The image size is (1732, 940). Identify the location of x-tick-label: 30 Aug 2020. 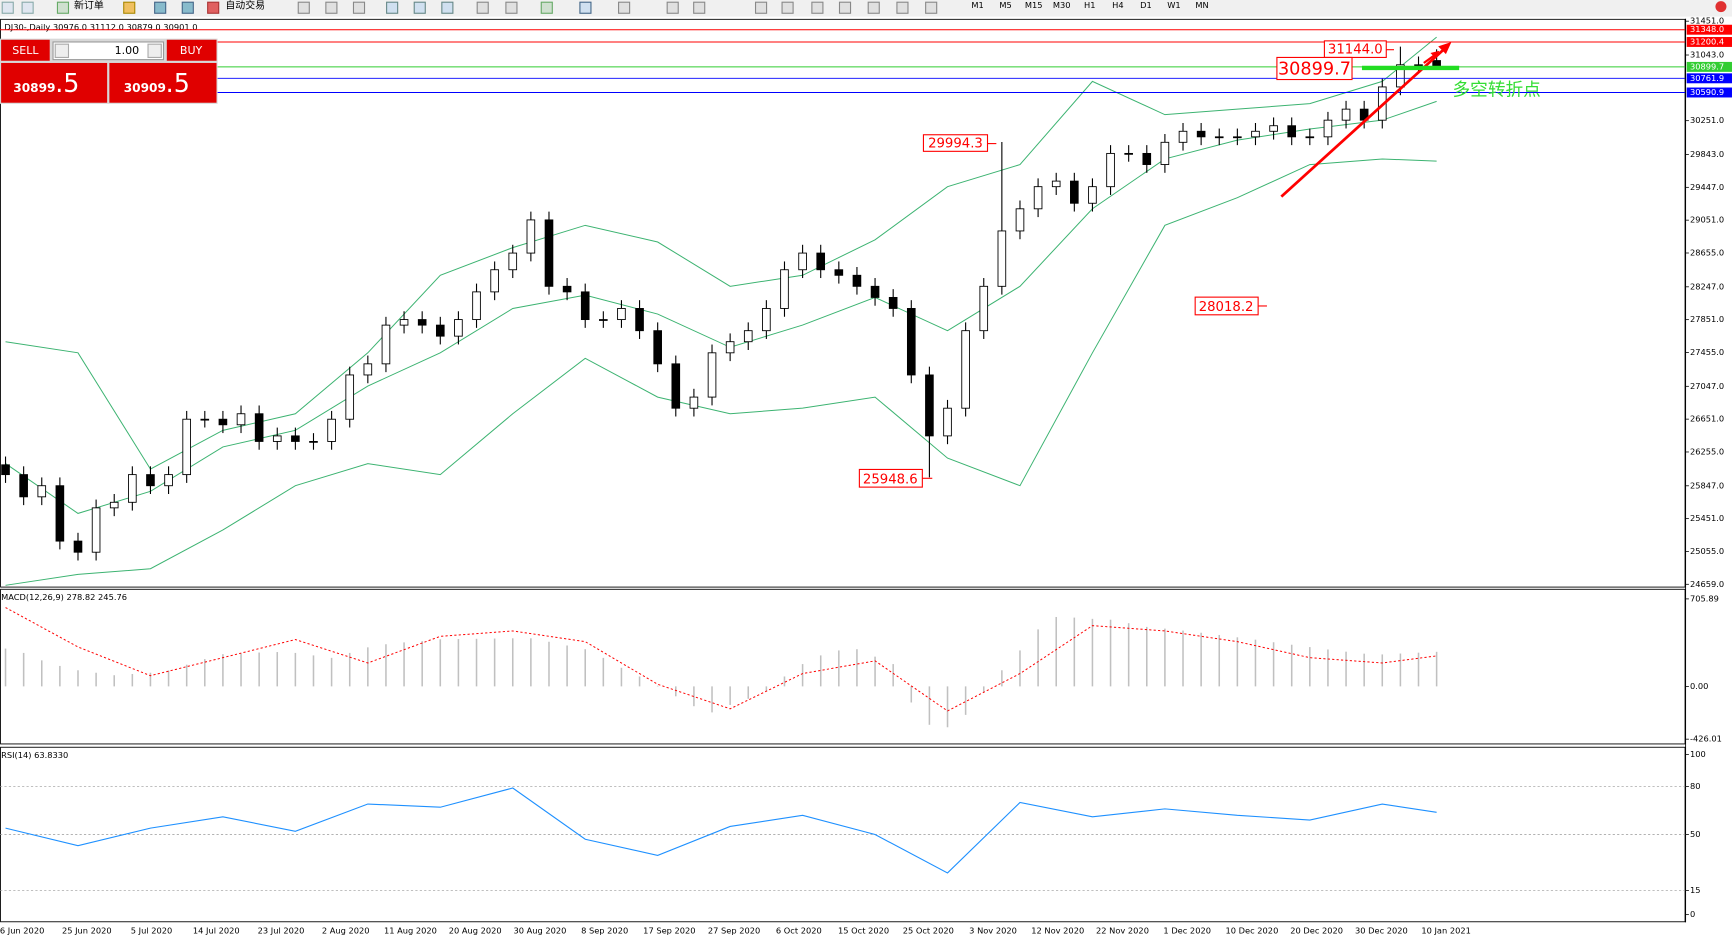
(539, 931).